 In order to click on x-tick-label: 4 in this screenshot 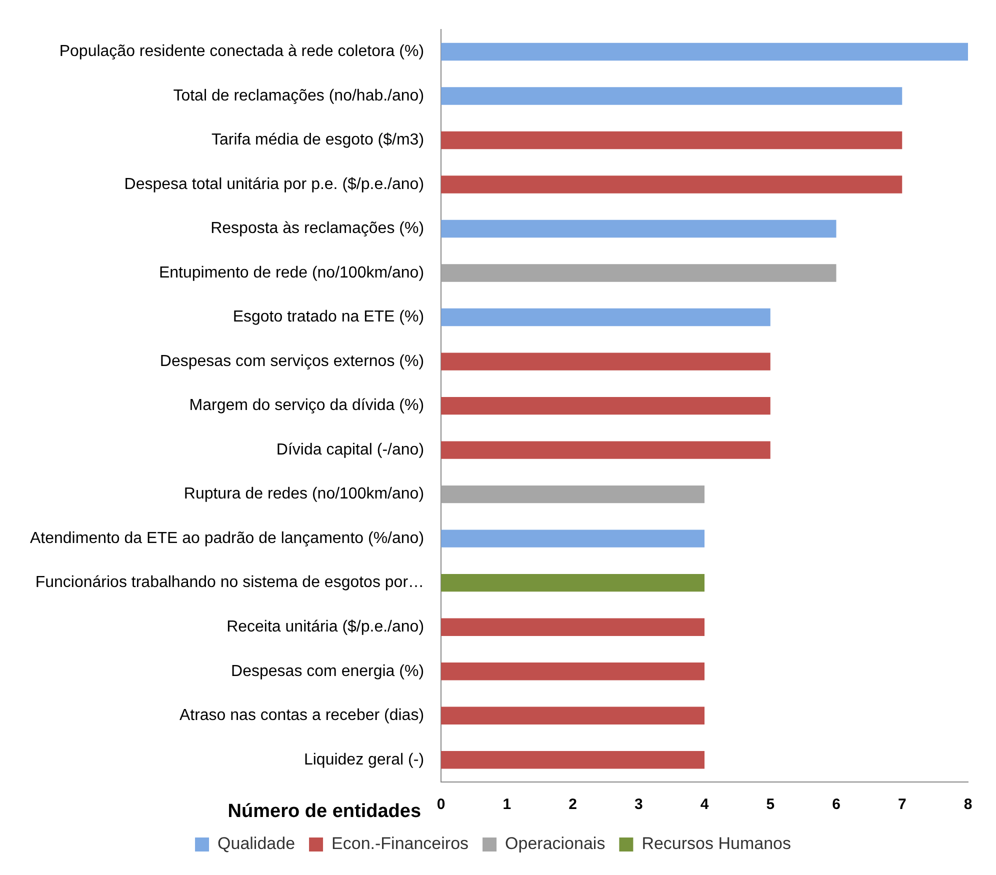, I will do `click(705, 805)`.